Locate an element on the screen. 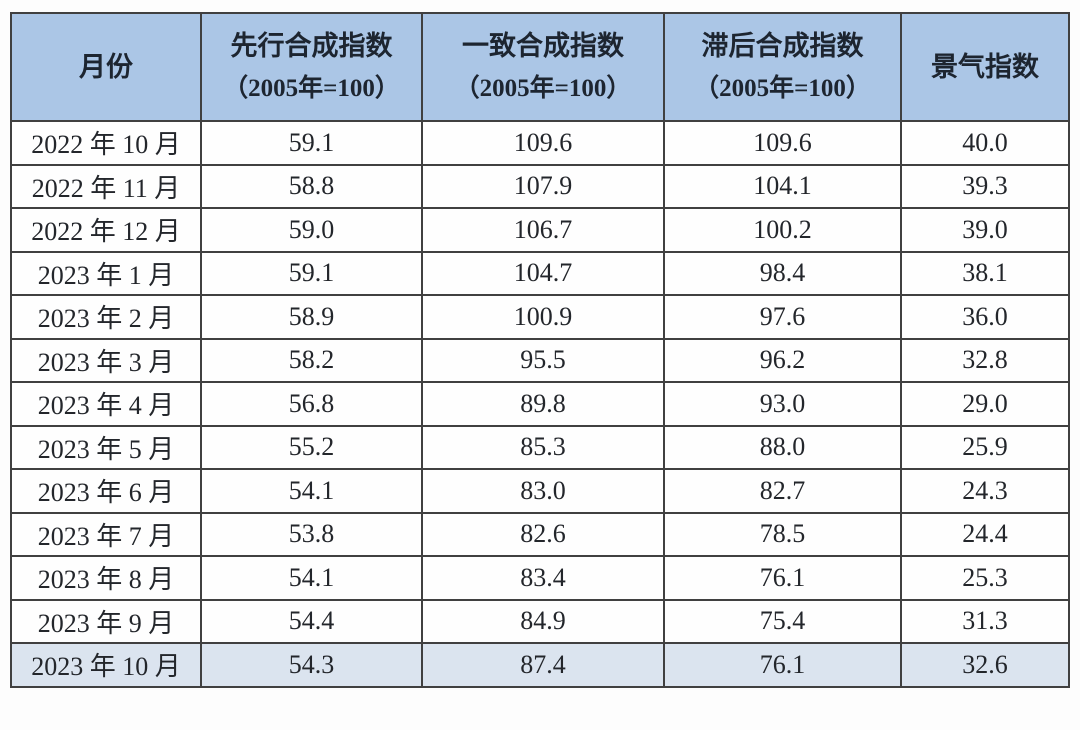 The image size is (1080, 730). value-cell: 24.4 is located at coordinates (985, 534).